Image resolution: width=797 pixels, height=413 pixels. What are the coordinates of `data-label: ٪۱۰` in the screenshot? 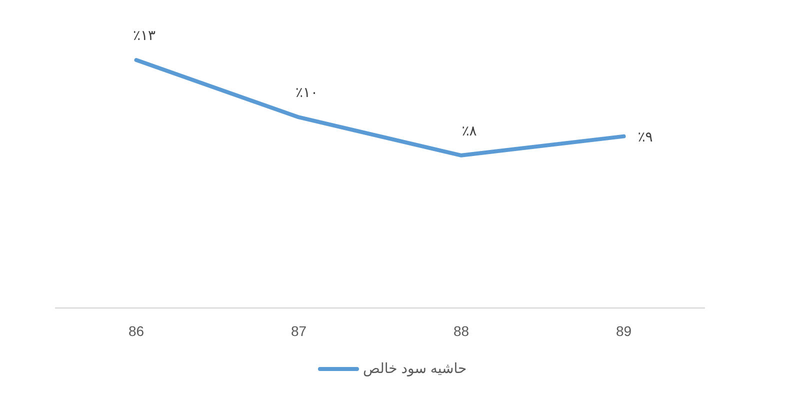 It's located at (306, 92).